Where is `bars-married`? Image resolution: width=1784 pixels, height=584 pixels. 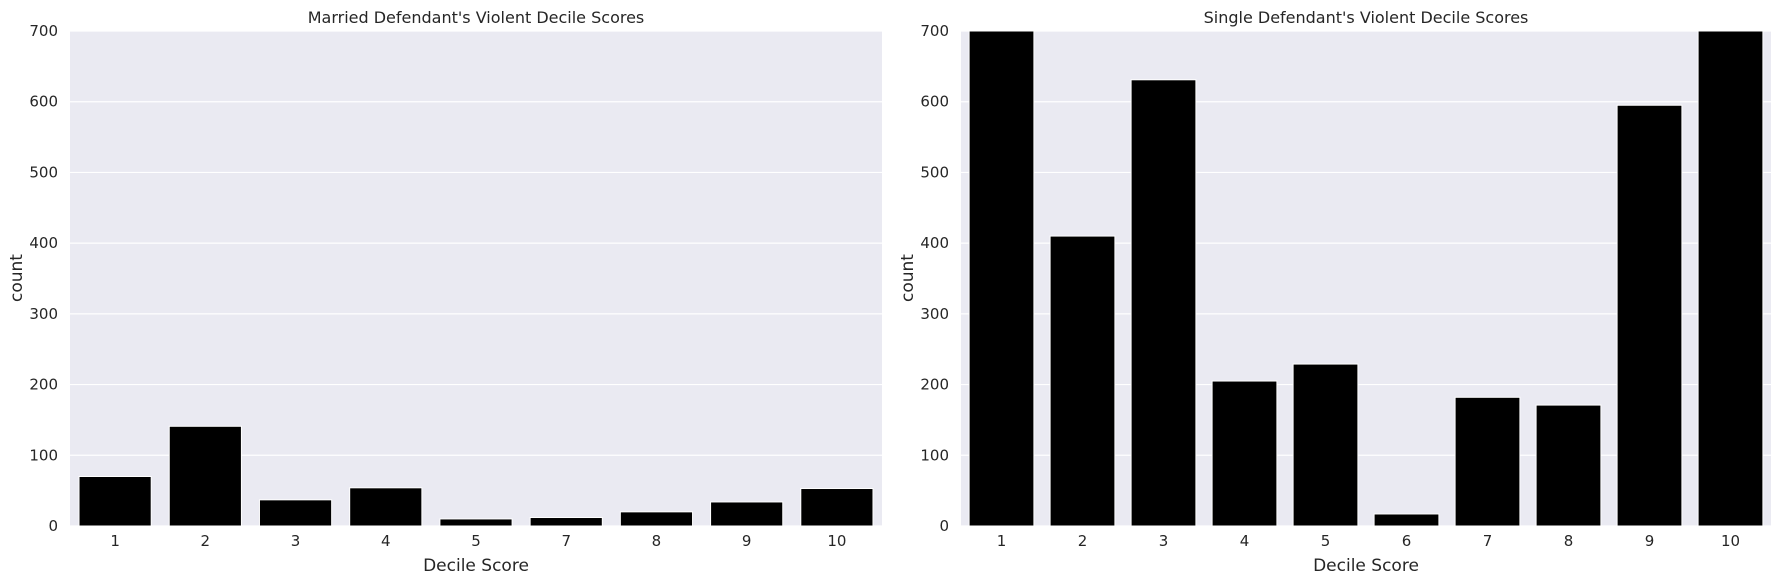
bars-married is located at coordinates (476, 476).